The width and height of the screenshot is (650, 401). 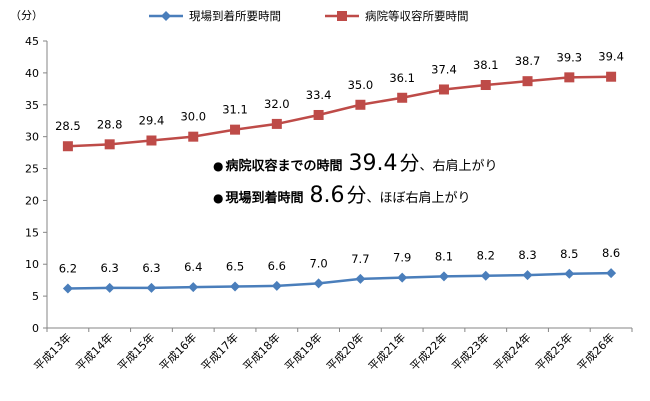 What do you see at coordinates (35, 328) in the screenshot?
I see `y-tick-label: 0` at bounding box center [35, 328].